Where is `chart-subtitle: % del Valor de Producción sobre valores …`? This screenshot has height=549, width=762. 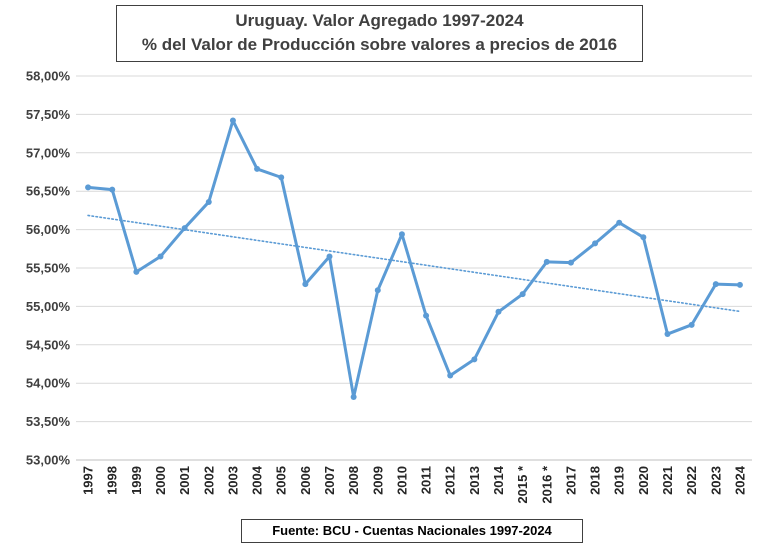 chart-subtitle: % del Valor de Producción sobre valores … is located at coordinates (379, 44).